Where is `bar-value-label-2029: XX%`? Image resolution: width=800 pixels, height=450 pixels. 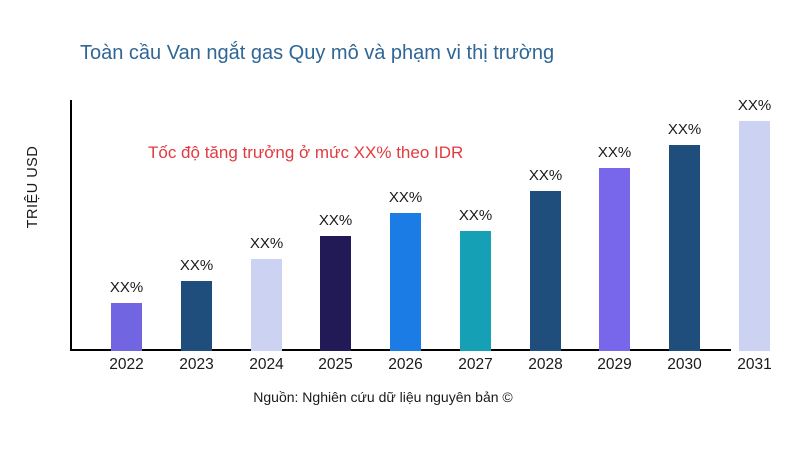
bar-value-label-2029: XX% is located at coordinates (614, 152).